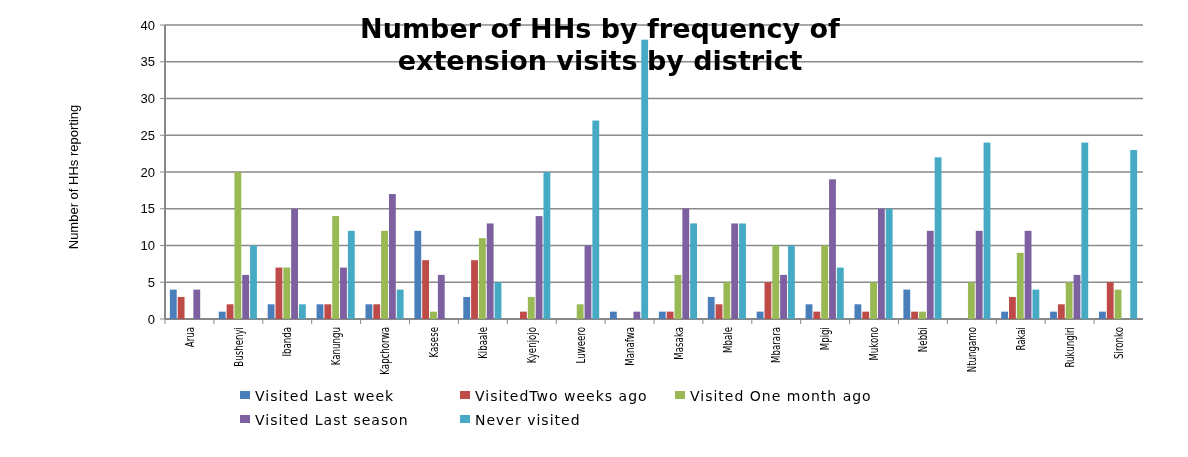  I want to click on x-tick-label: Arua, so click(189, 337).